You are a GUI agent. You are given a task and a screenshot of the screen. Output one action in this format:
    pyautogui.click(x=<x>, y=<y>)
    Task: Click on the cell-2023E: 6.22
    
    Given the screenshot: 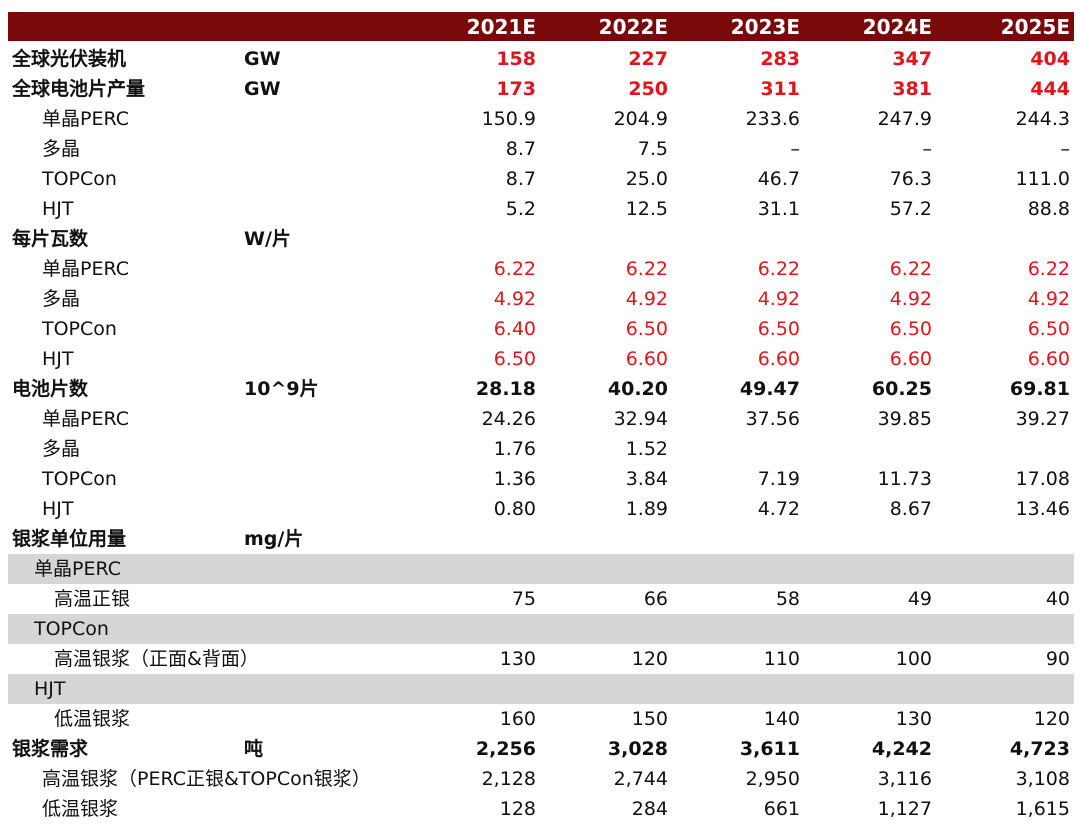 What is the action you would take?
    pyautogui.click(x=778, y=269)
    